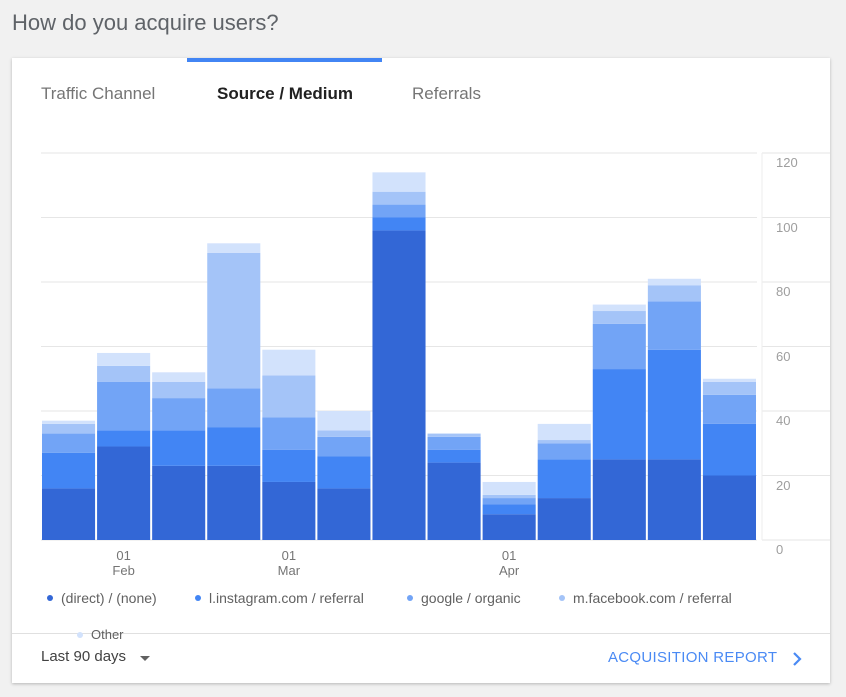 The width and height of the screenshot is (846, 697). What do you see at coordinates (145, 658) in the screenshot?
I see `dropdown-caret` at bounding box center [145, 658].